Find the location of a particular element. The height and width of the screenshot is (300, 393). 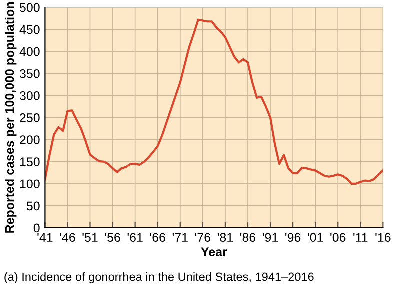

x-tick-label: '81 is located at coordinates (225, 237).